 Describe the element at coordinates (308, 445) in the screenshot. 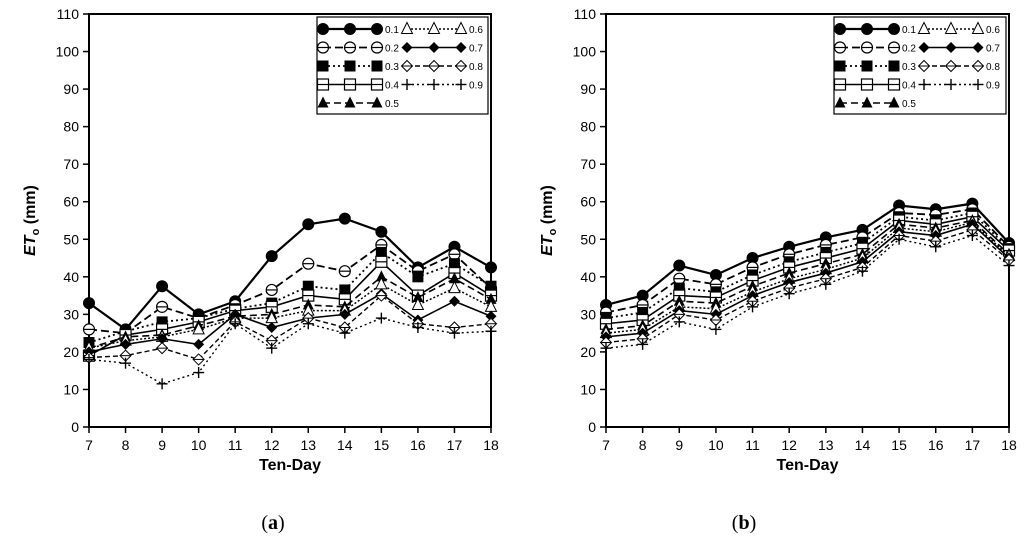

I see `x-tick-label: 13` at that location.